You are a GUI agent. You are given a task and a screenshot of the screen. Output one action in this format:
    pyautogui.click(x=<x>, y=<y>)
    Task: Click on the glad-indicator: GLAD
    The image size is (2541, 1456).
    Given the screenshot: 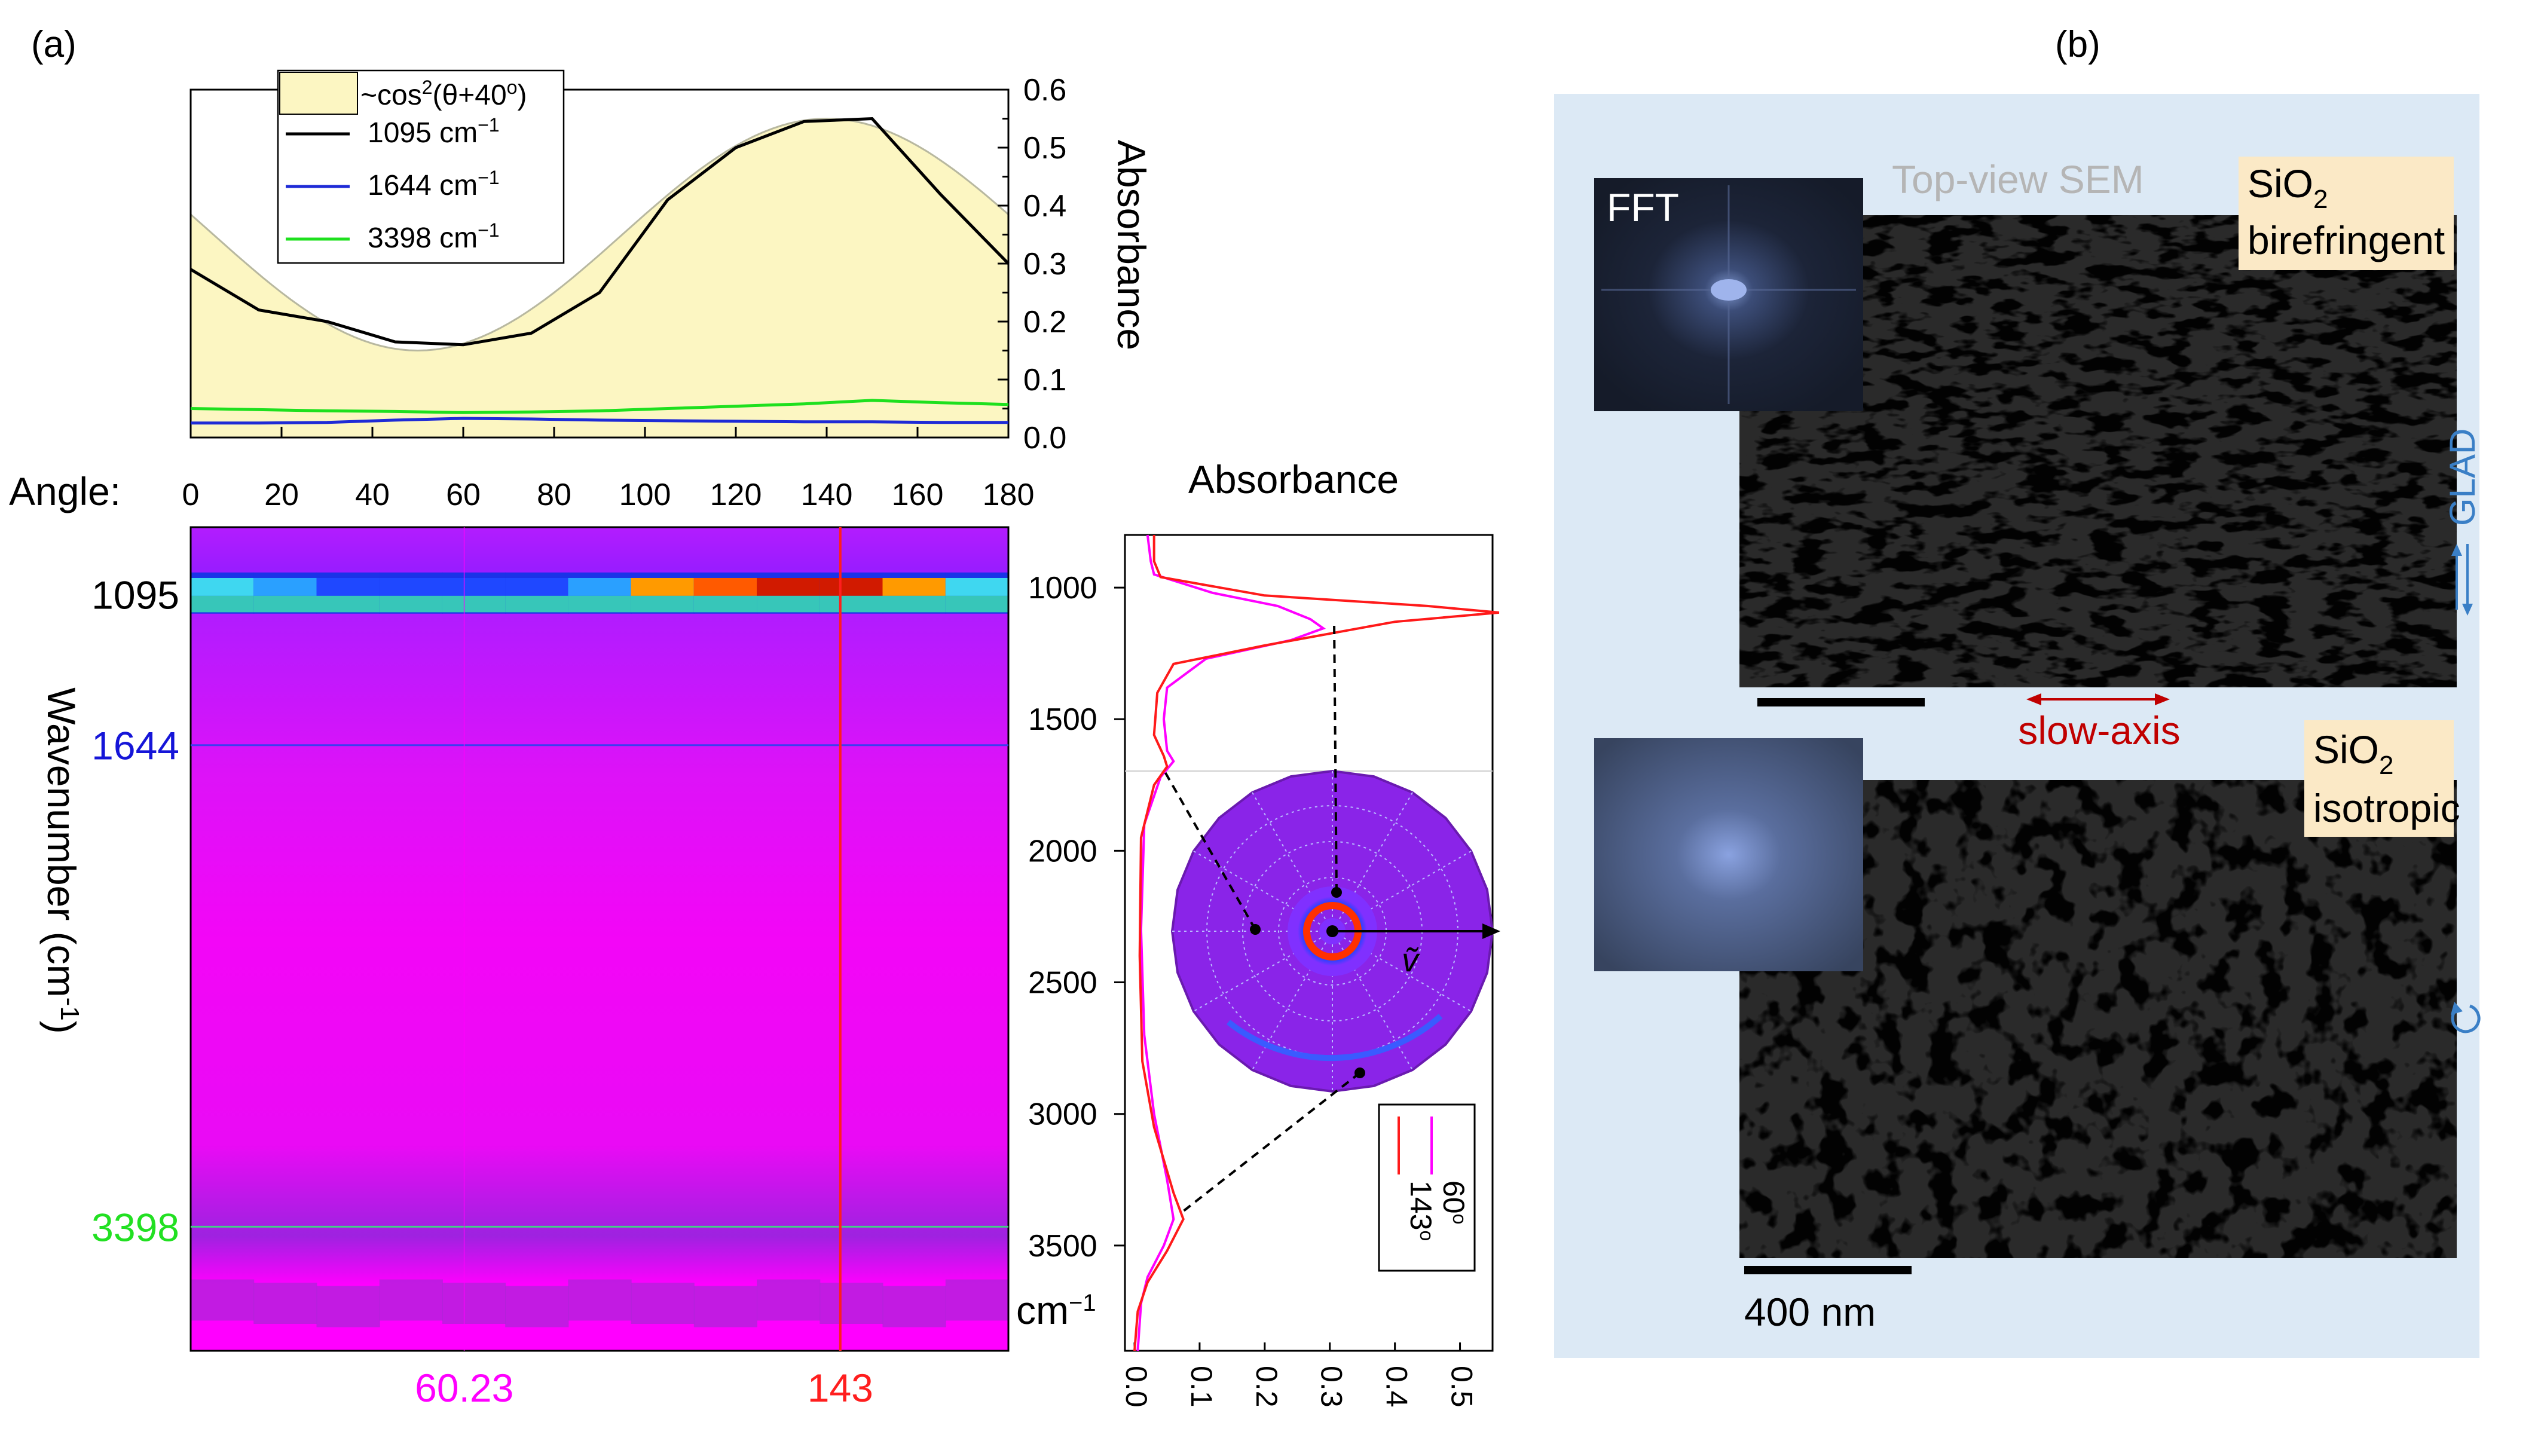 What is the action you would take?
    pyautogui.click(x=2462, y=523)
    